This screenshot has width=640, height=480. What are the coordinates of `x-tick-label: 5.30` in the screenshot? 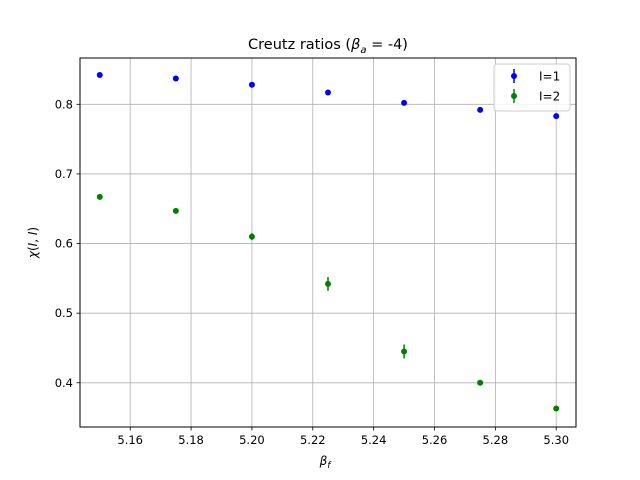 It's located at (556, 440).